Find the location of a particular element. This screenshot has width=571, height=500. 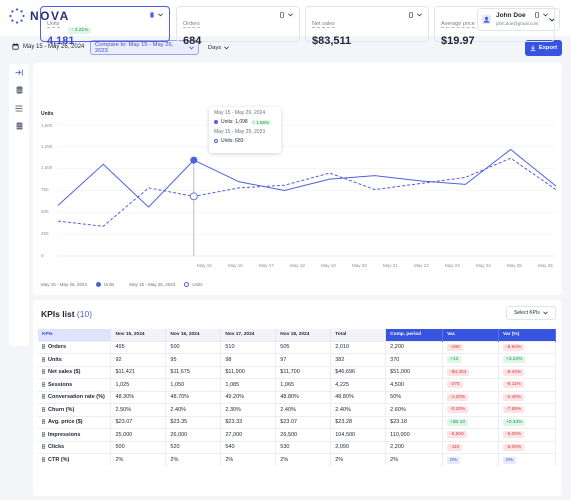

current-hover-point is located at coordinates (194, 160).